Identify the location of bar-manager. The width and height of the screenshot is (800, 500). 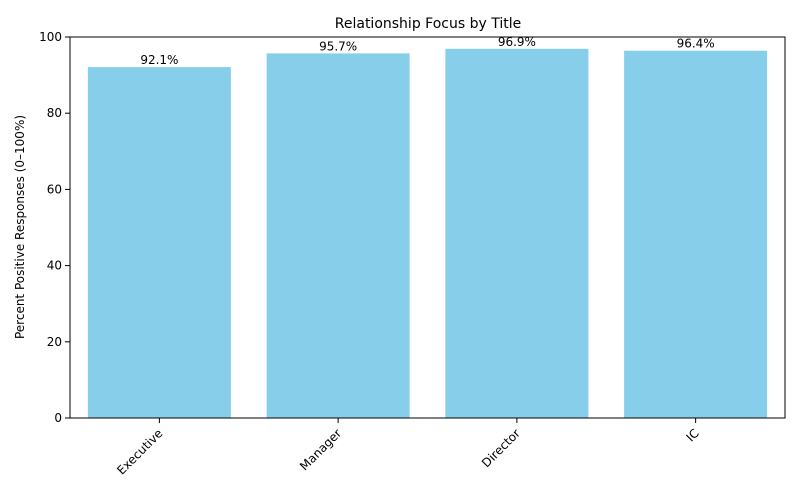
(338, 236).